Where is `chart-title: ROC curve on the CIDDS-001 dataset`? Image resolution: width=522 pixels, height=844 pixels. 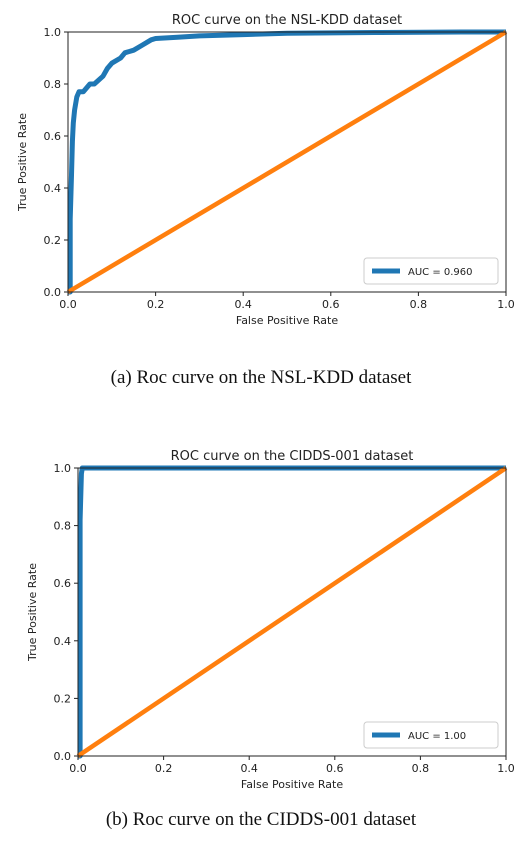
chart-title: ROC curve on the CIDDS-001 dataset is located at coordinates (292, 456).